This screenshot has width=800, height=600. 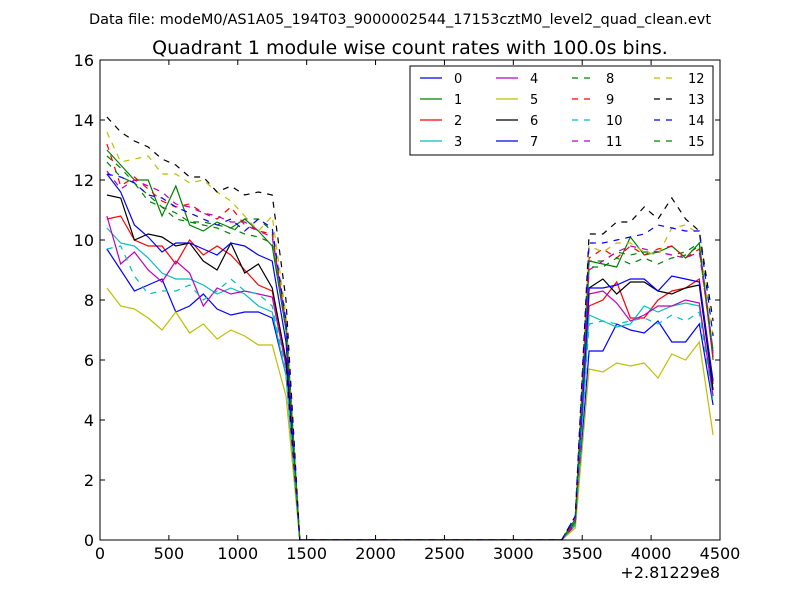 What do you see at coordinates (561, 110) in the screenshot?
I see `legend-frame` at bounding box center [561, 110].